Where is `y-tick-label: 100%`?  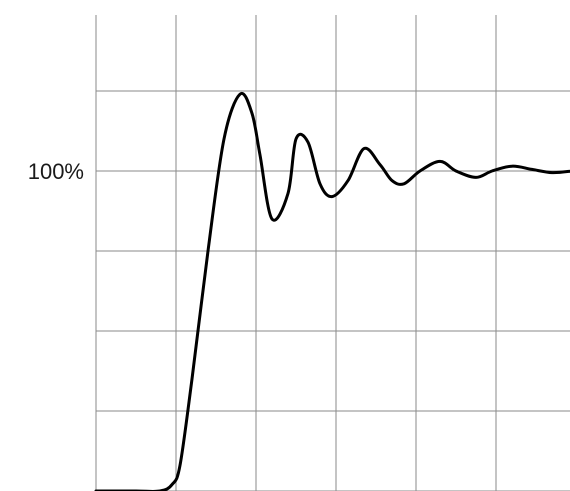 y-tick-label: 100% is located at coordinates (56, 171).